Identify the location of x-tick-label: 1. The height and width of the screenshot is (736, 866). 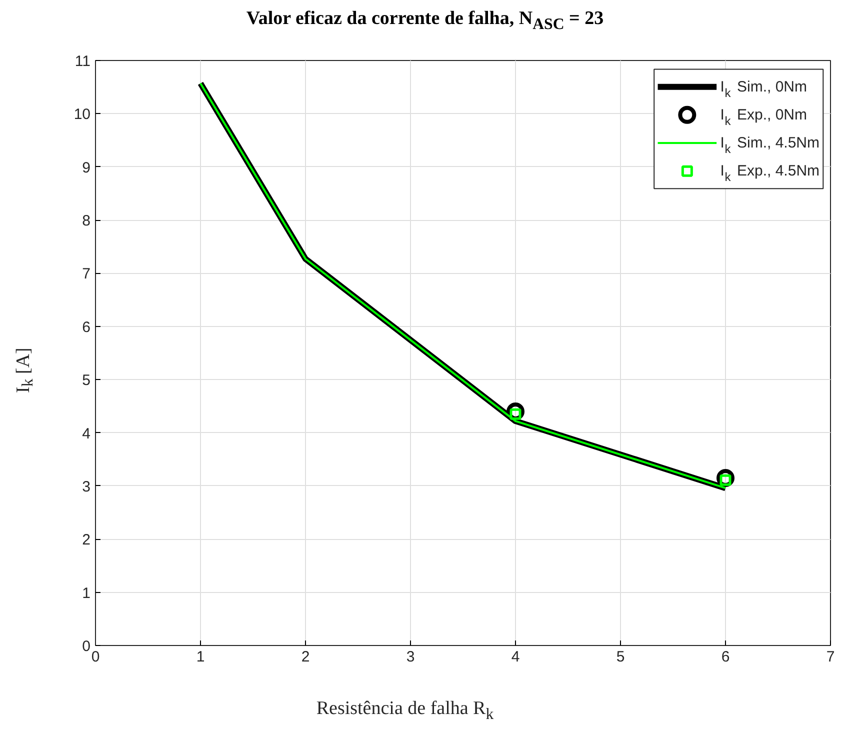
(200, 657).